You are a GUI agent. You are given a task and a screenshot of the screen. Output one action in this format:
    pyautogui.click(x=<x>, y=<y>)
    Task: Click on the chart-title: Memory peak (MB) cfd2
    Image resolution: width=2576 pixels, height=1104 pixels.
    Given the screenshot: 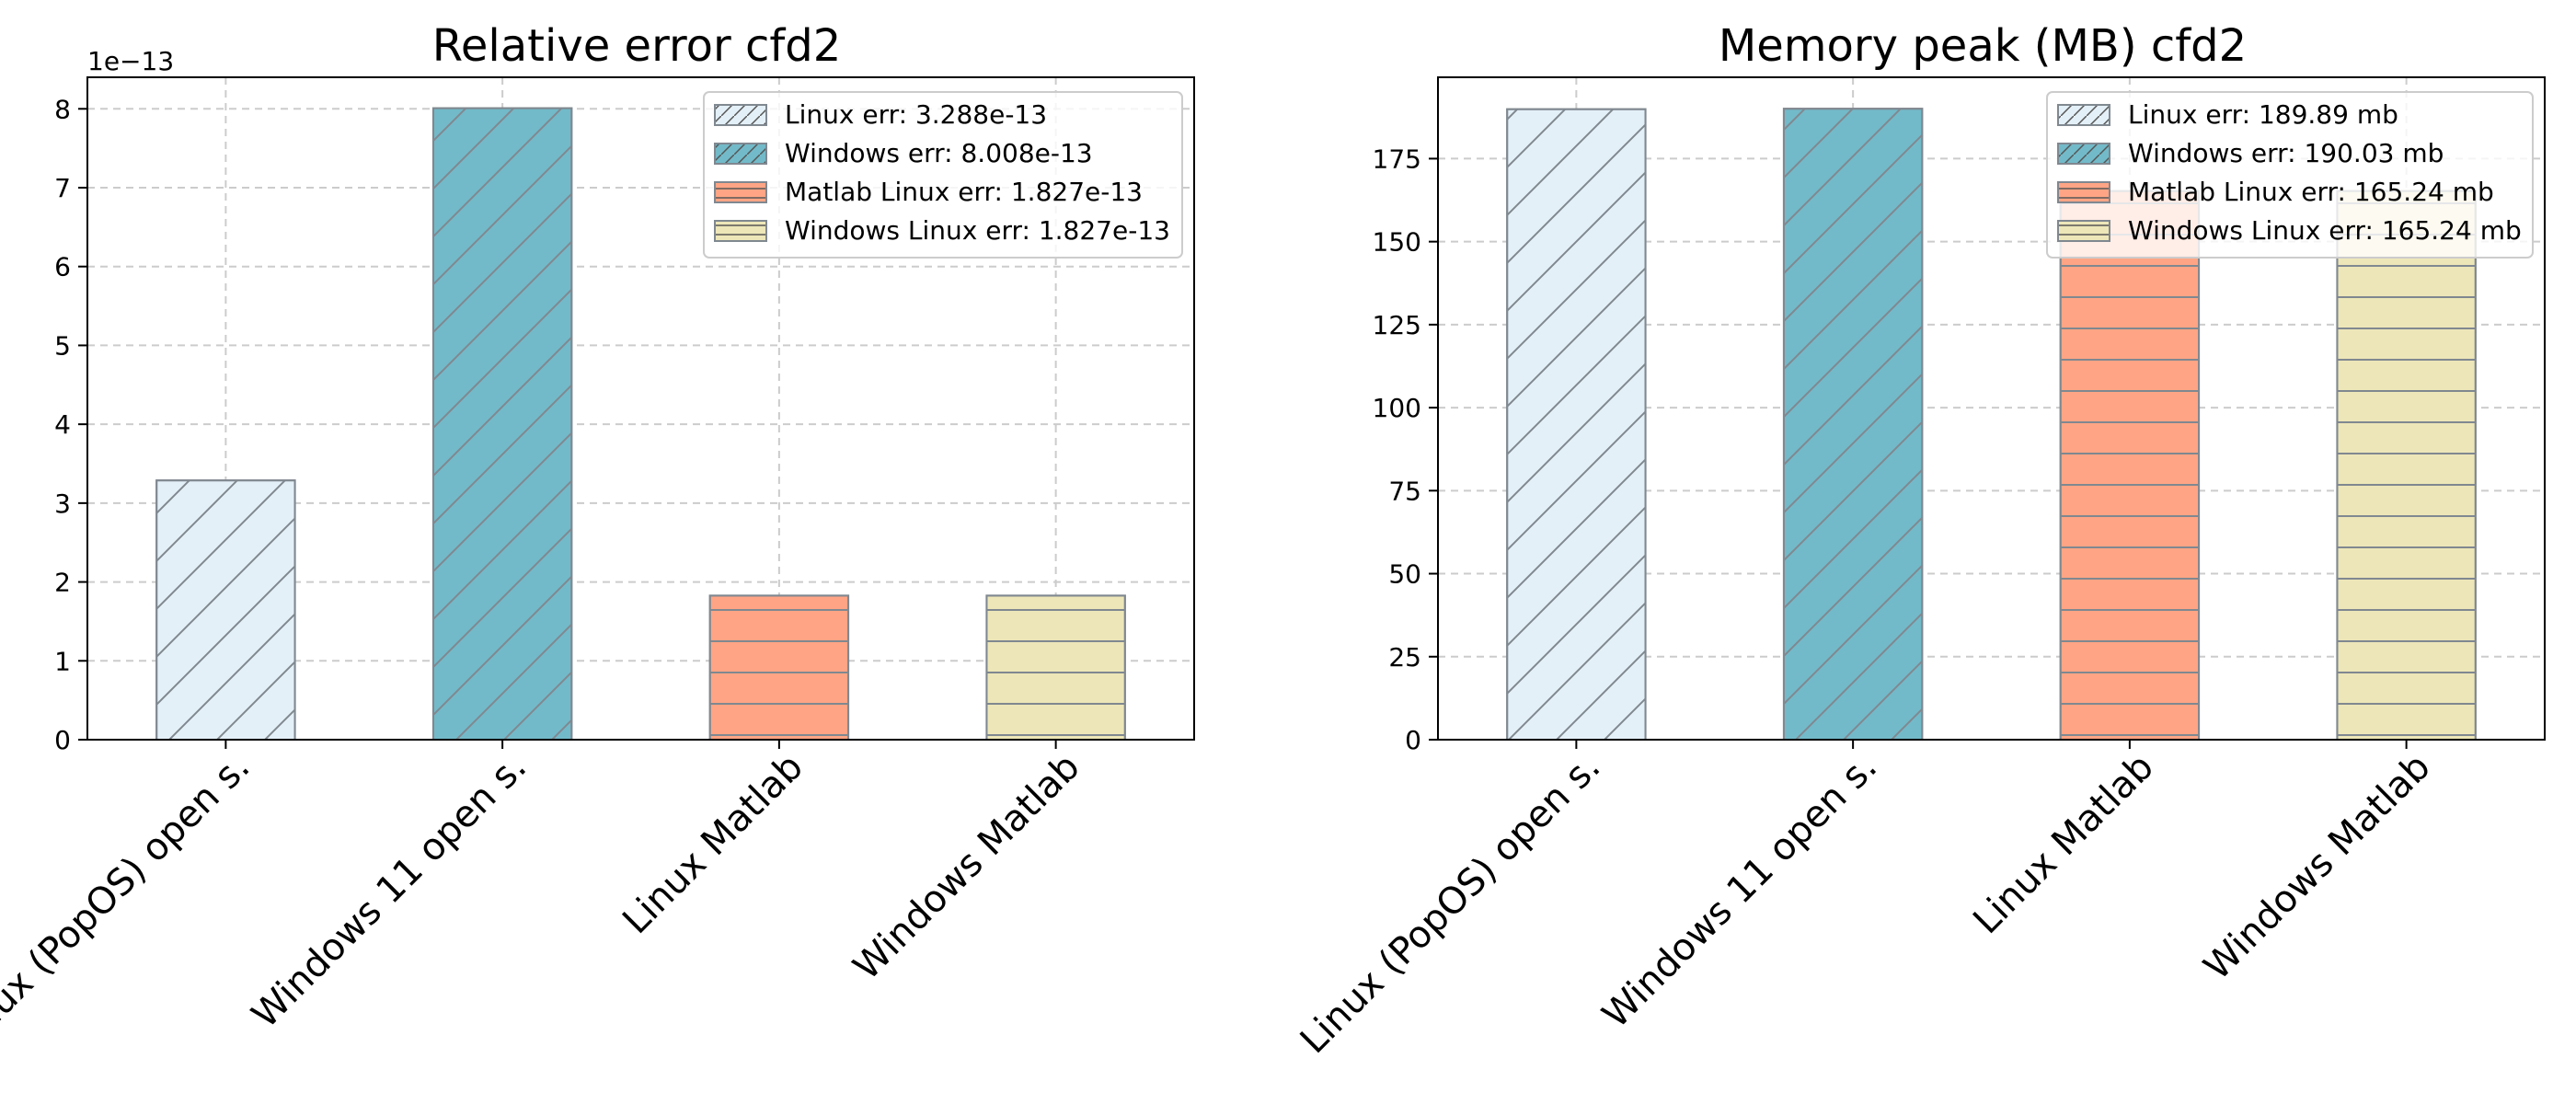 What is the action you would take?
    pyautogui.click(x=1983, y=46)
    